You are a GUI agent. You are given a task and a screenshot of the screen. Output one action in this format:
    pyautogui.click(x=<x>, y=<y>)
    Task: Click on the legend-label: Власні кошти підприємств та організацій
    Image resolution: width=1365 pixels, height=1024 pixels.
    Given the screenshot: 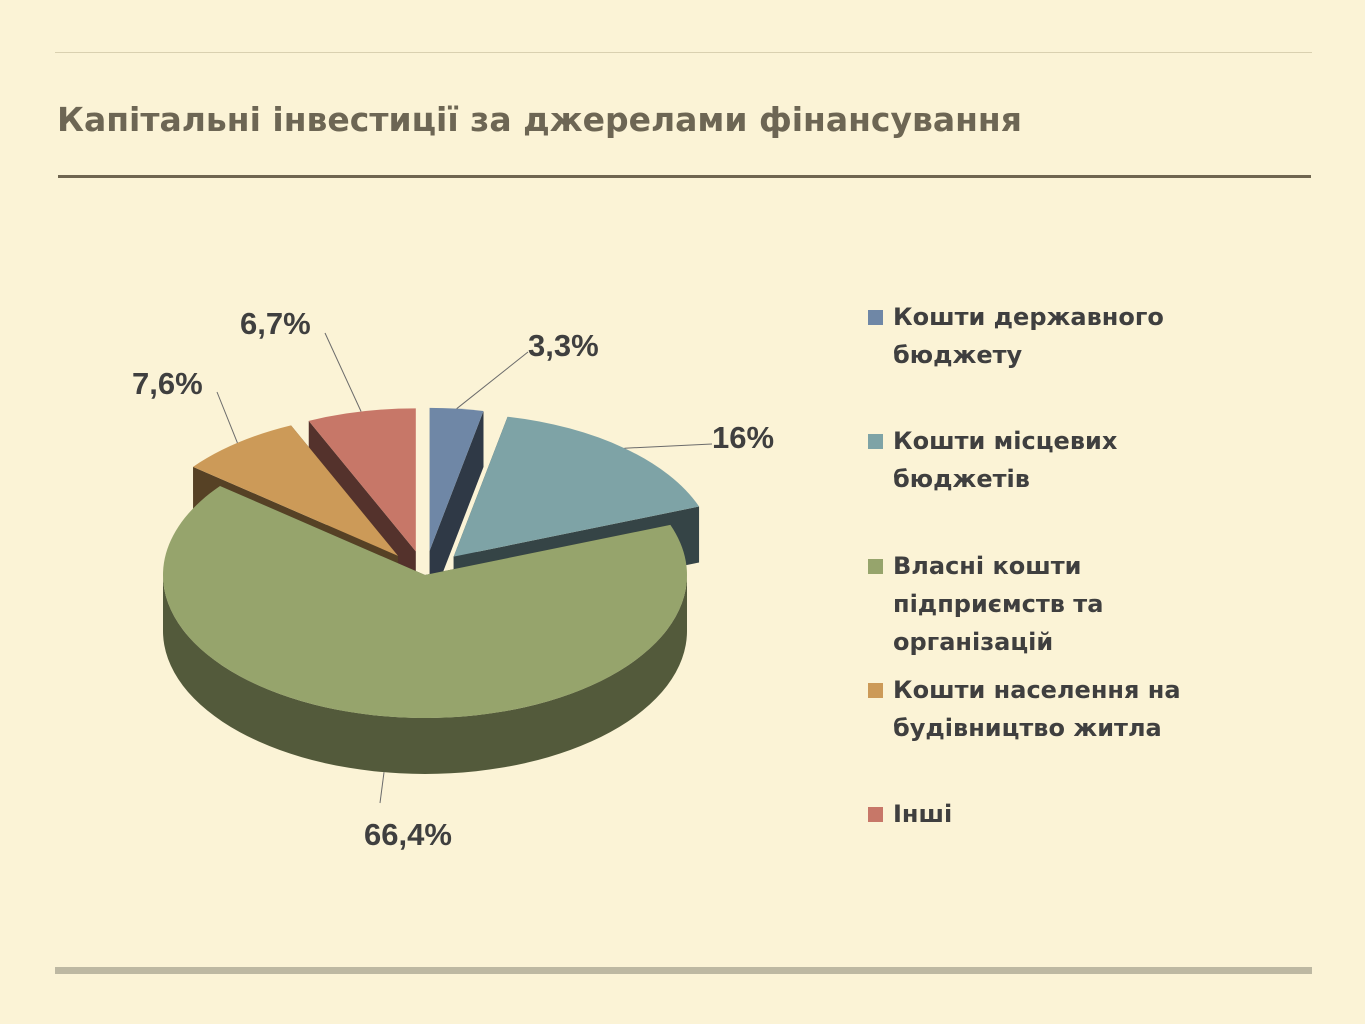 What is the action you would take?
    pyautogui.click(x=998, y=604)
    